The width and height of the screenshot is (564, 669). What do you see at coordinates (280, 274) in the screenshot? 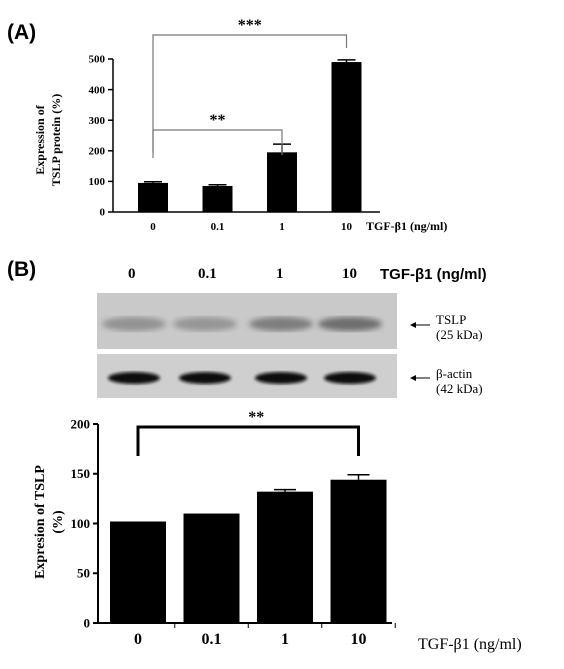
I see `blot-lane-label: 1` at bounding box center [280, 274].